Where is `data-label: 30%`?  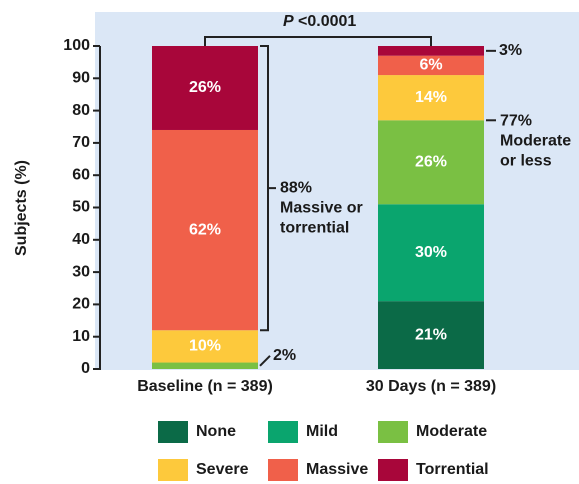
data-label: 30% is located at coordinates (431, 252).